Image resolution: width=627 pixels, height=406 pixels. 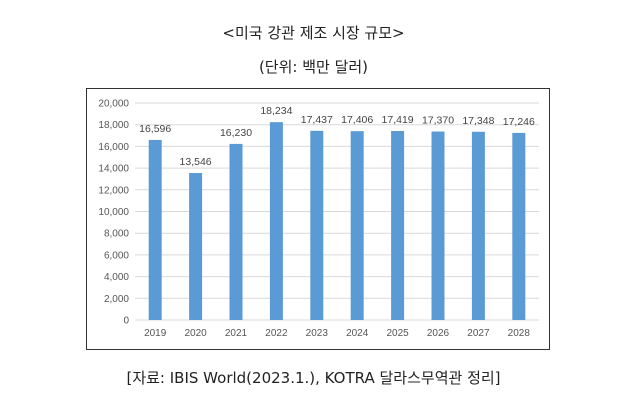 What do you see at coordinates (236, 231) in the screenshot?
I see `bar-2021` at bounding box center [236, 231].